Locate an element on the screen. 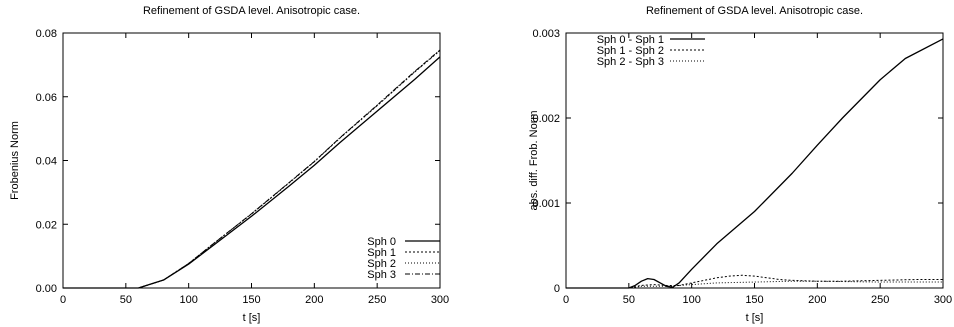  y-tick-label: 0.003 is located at coordinates (546, 34).